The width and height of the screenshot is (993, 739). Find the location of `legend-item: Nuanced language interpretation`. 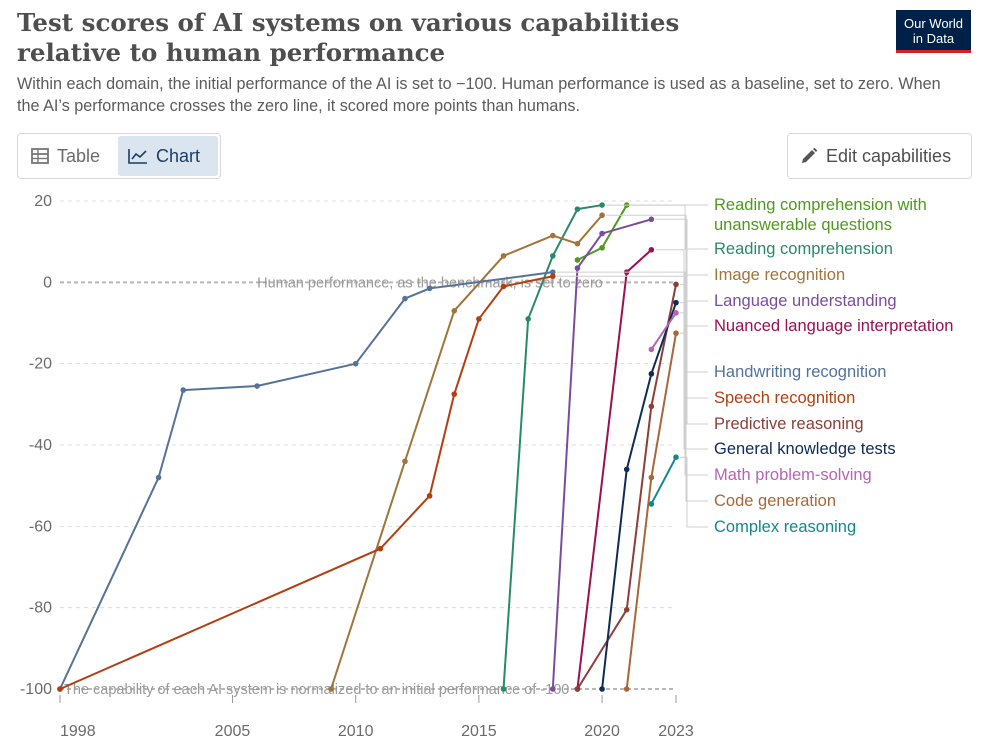

legend-item: Nuanced language interpretation is located at coordinates (834, 326).